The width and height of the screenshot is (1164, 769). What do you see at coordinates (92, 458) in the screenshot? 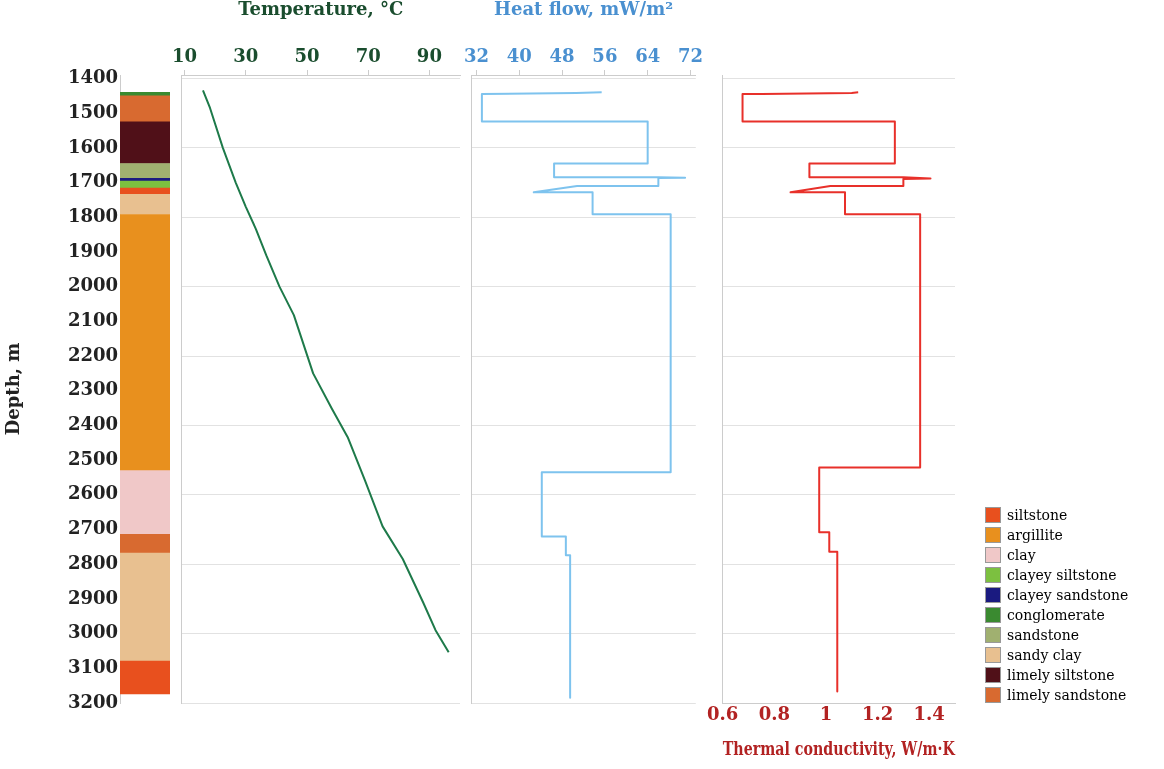
I see `y-tick-label: 2500` at bounding box center [92, 458].